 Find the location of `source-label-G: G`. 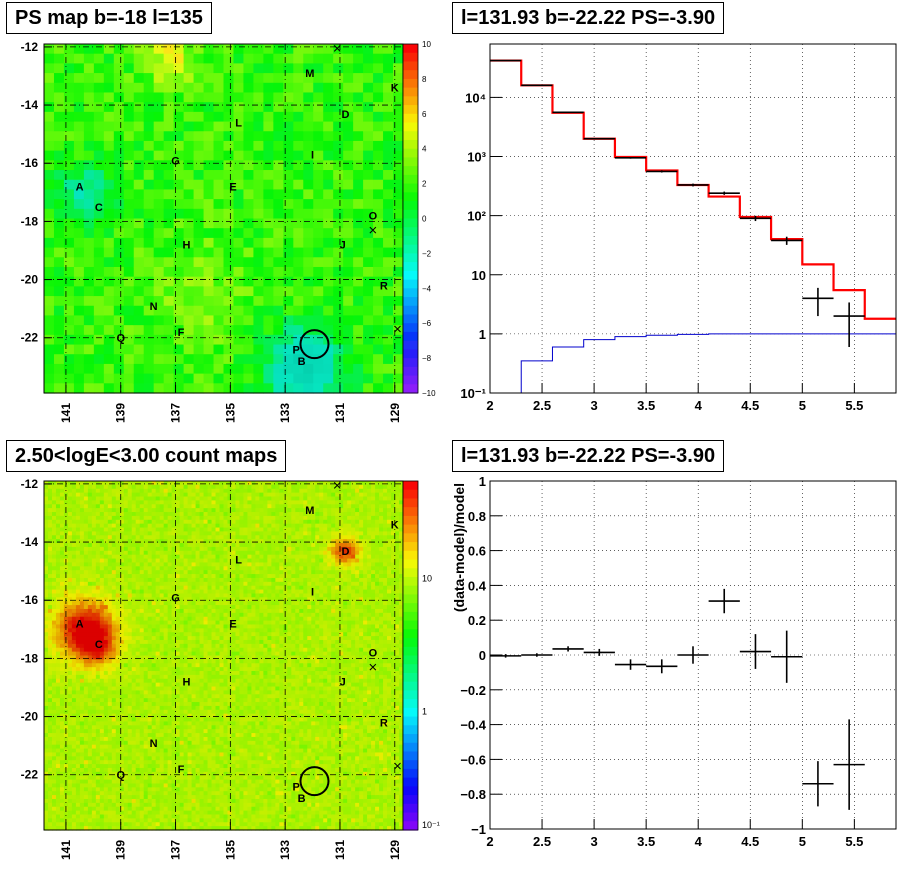

source-label-G: G is located at coordinates (175, 598).